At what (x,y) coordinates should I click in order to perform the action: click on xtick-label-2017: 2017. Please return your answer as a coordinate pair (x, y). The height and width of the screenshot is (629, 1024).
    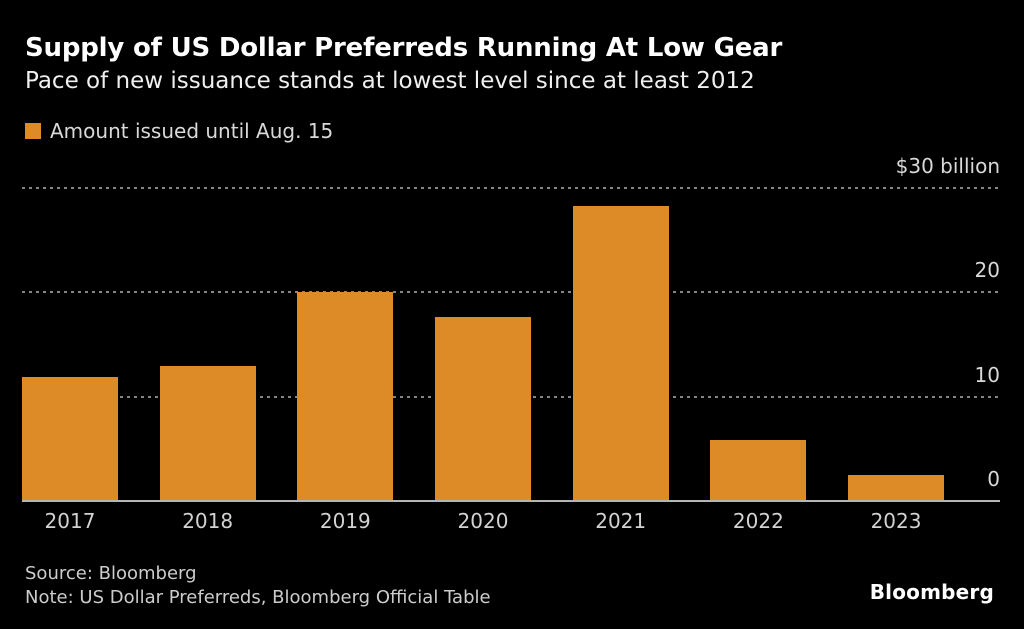
    Looking at the image, I should click on (70, 521).